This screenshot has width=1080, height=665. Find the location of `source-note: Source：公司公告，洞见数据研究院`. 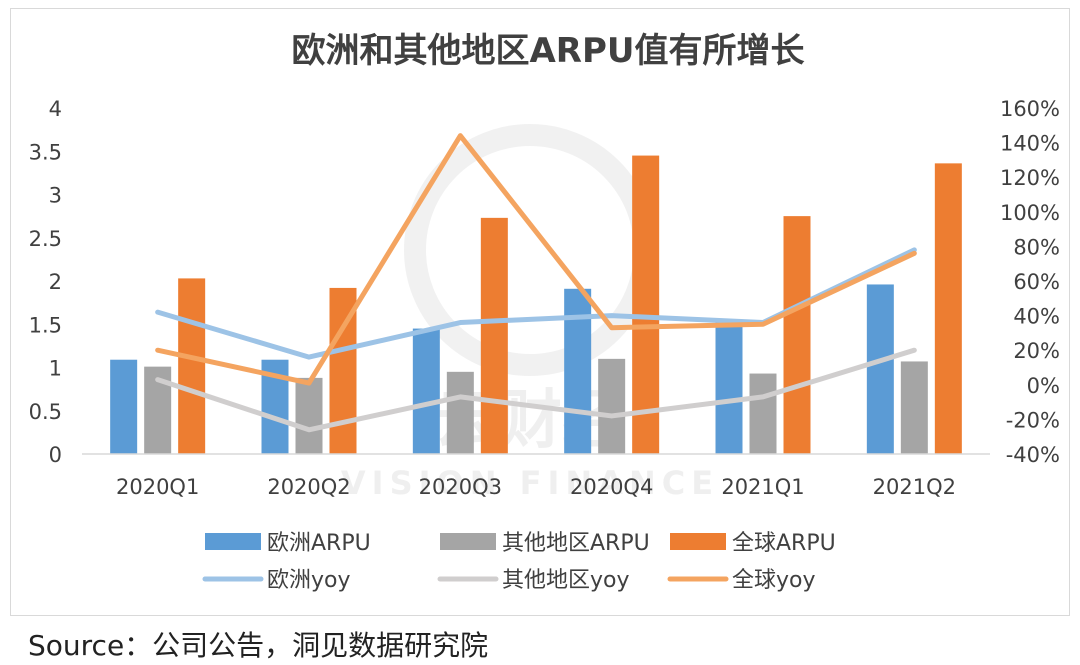

source-note: Source：公司公告，洞见数据研究院 is located at coordinates (258, 645).